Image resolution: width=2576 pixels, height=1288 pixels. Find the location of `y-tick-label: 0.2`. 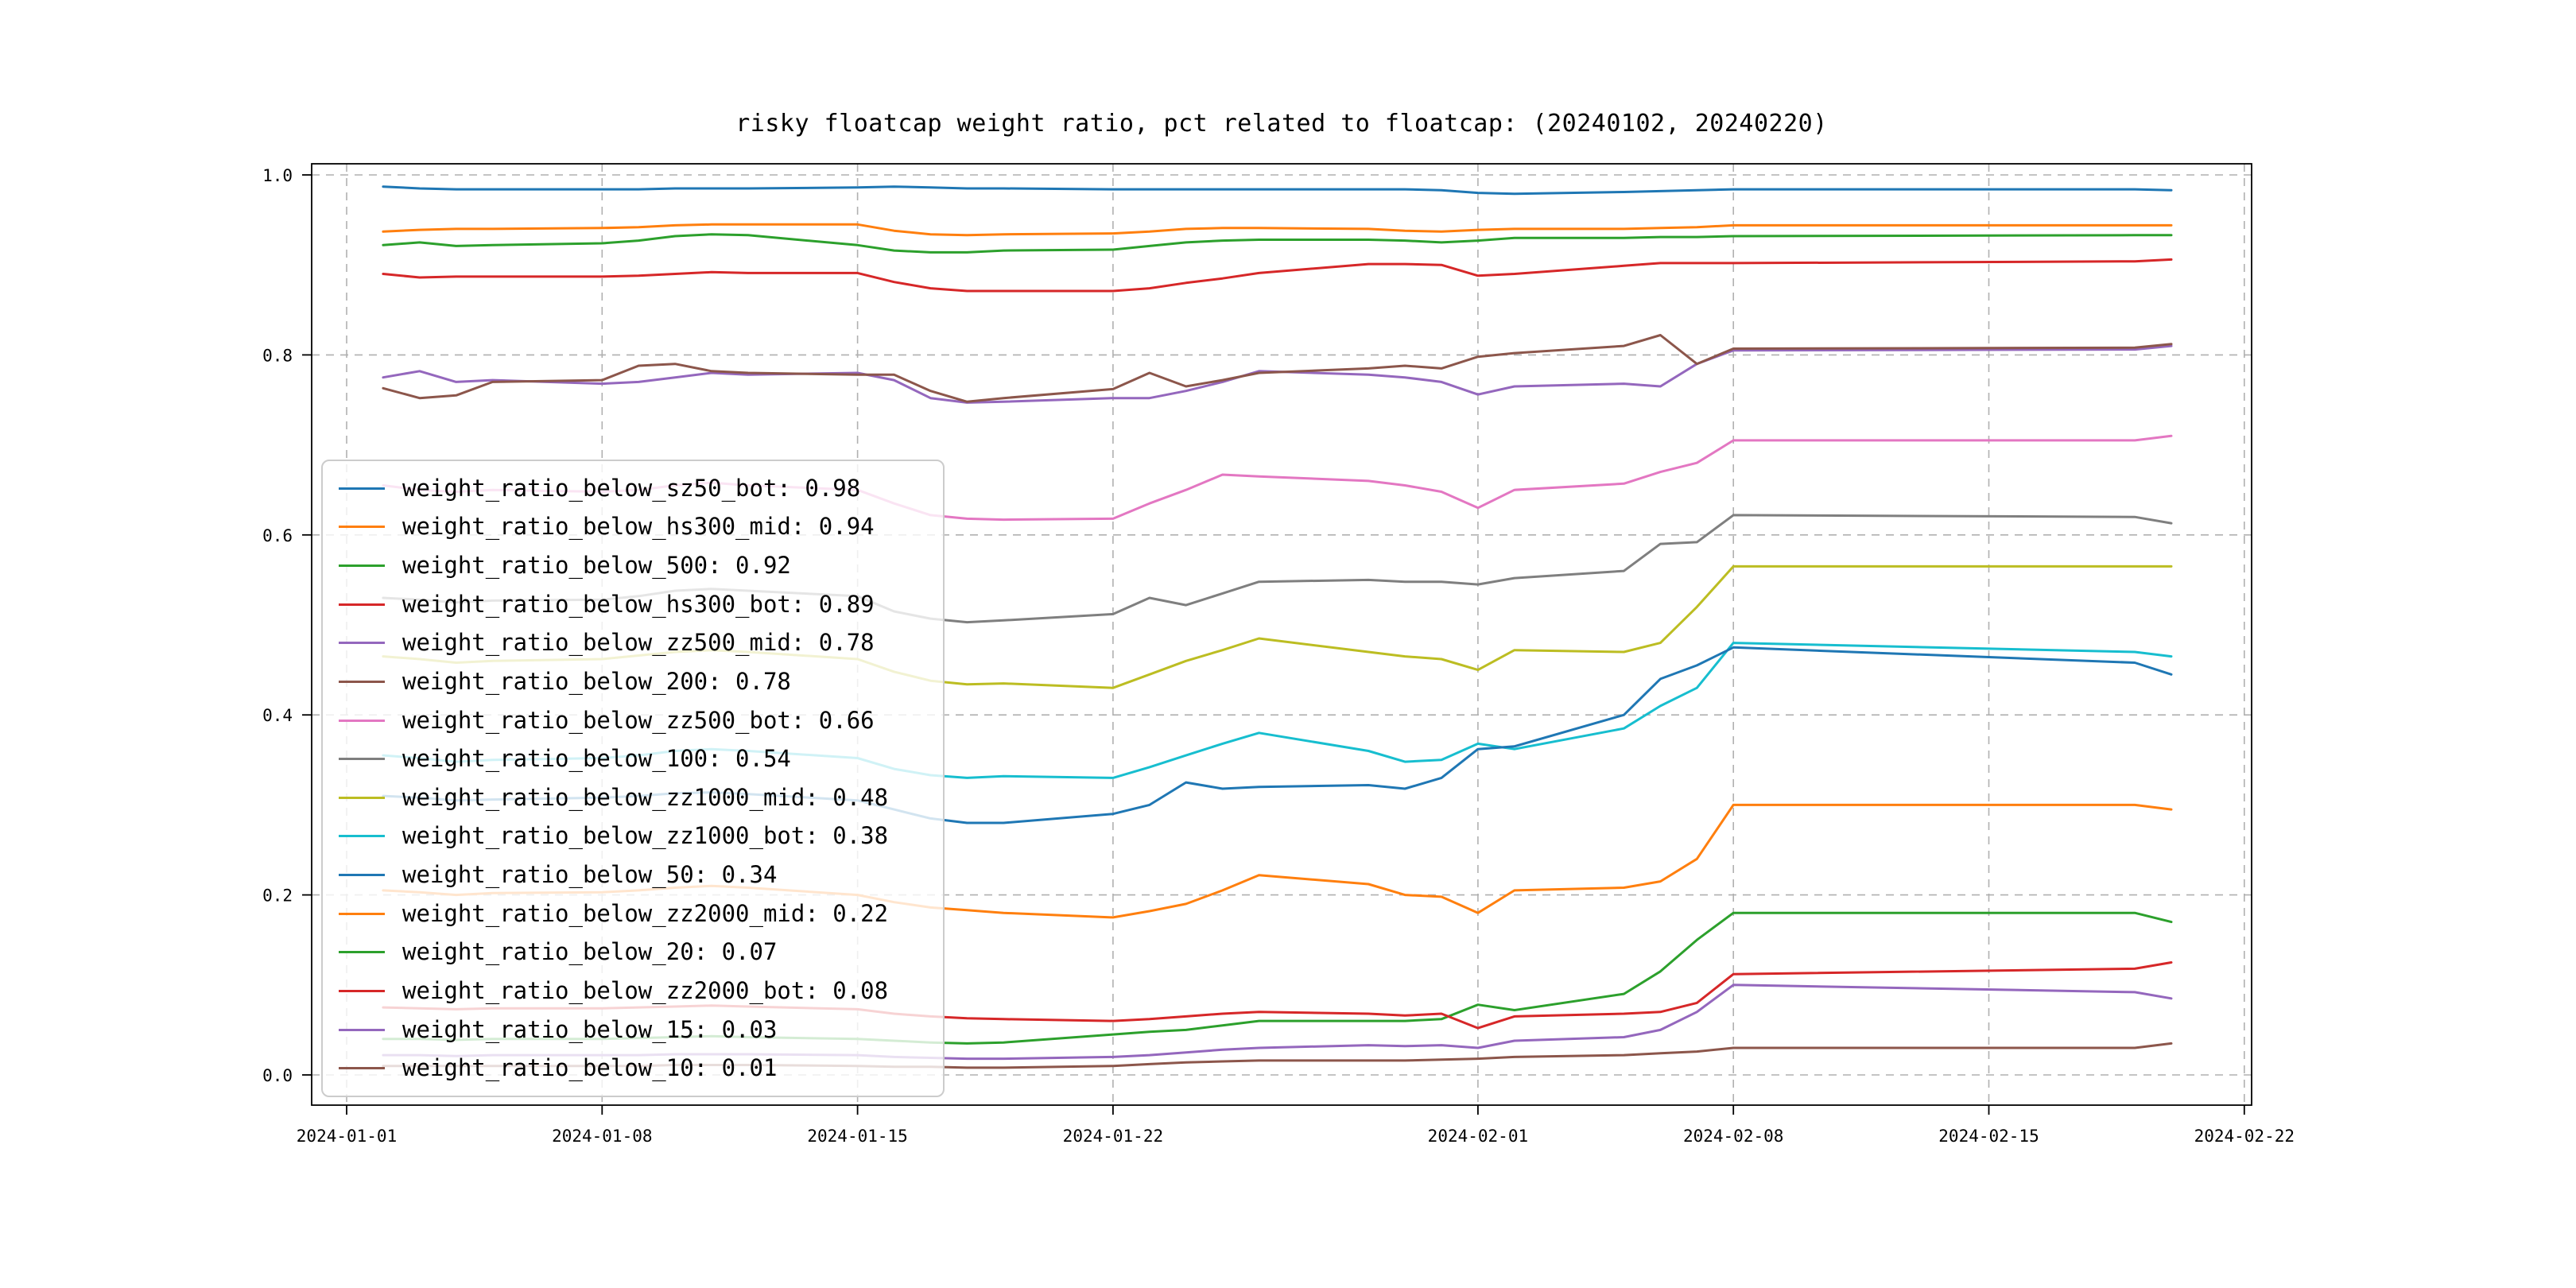

y-tick-label: 0.2 is located at coordinates (277, 896).